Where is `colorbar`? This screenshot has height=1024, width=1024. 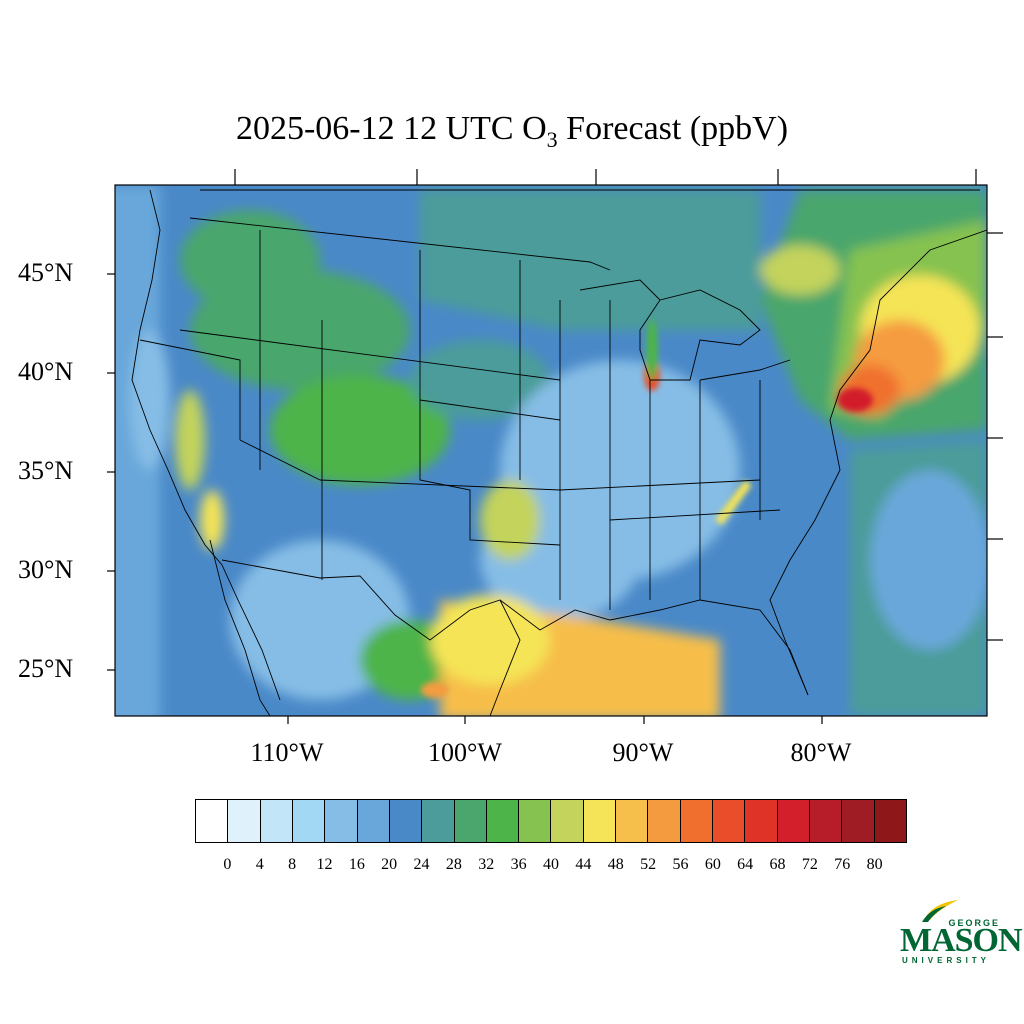 colorbar is located at coordinates (551, 821).